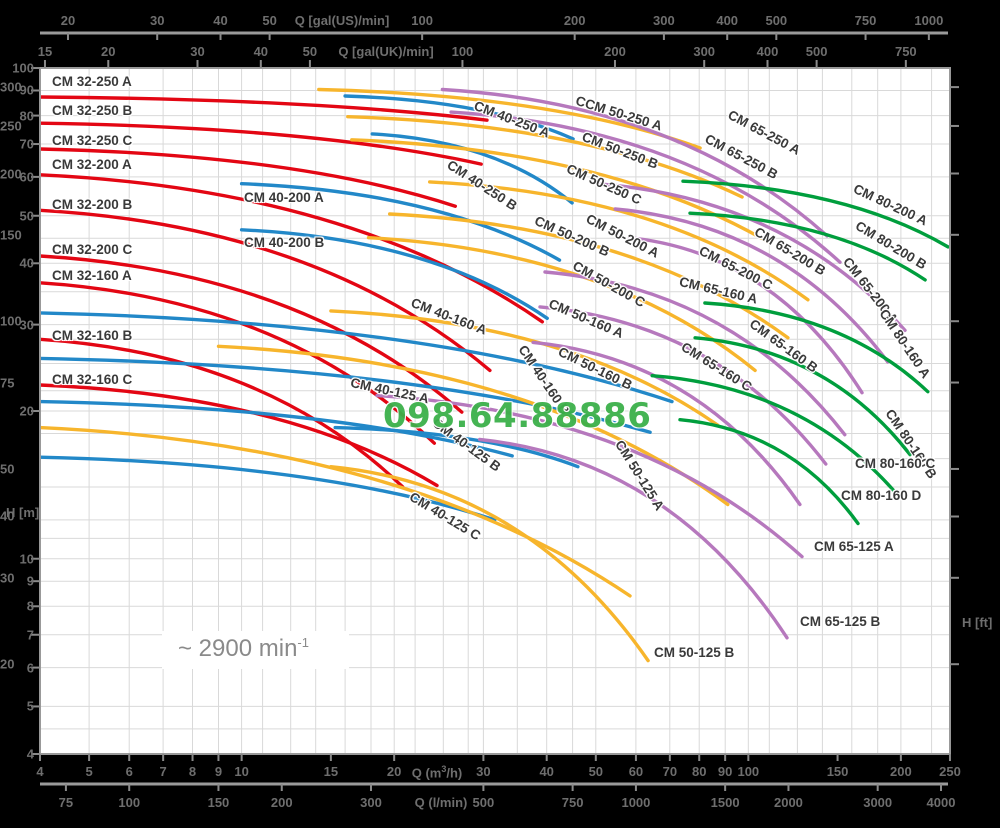 The width and height of the screenshot is (1000, 828). Describe the element at coordinates (371, 802) in the screenshot. I see `tick-lmin: 300` at that location.